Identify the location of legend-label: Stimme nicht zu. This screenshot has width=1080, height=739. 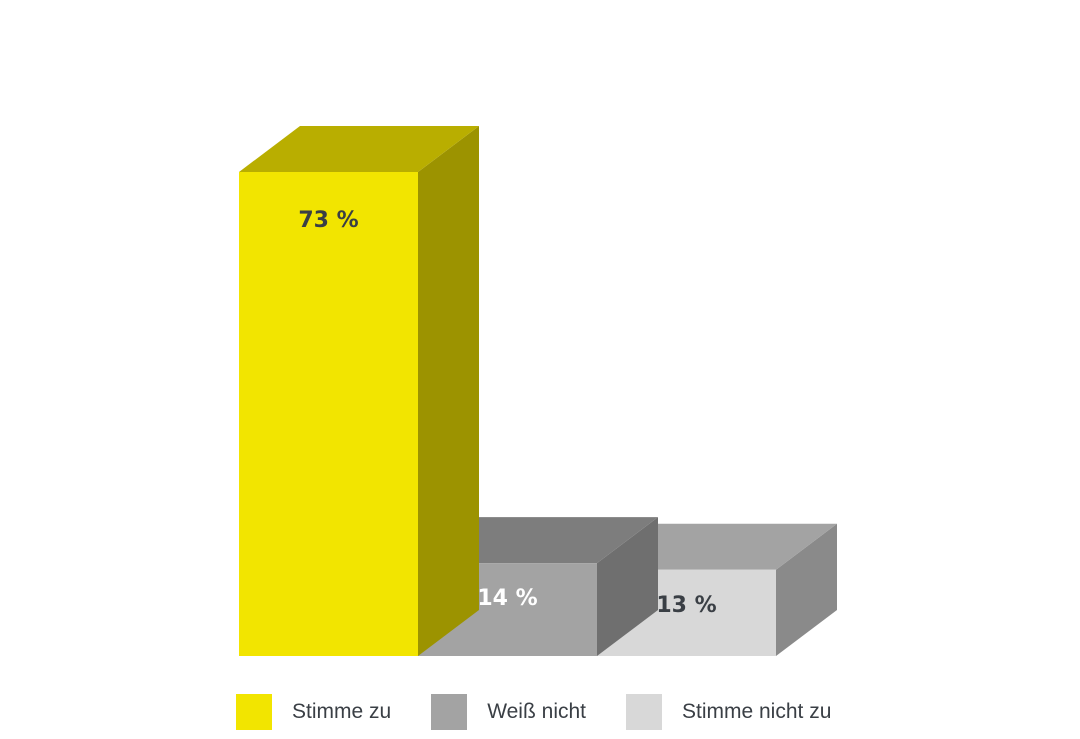
(757, 711).